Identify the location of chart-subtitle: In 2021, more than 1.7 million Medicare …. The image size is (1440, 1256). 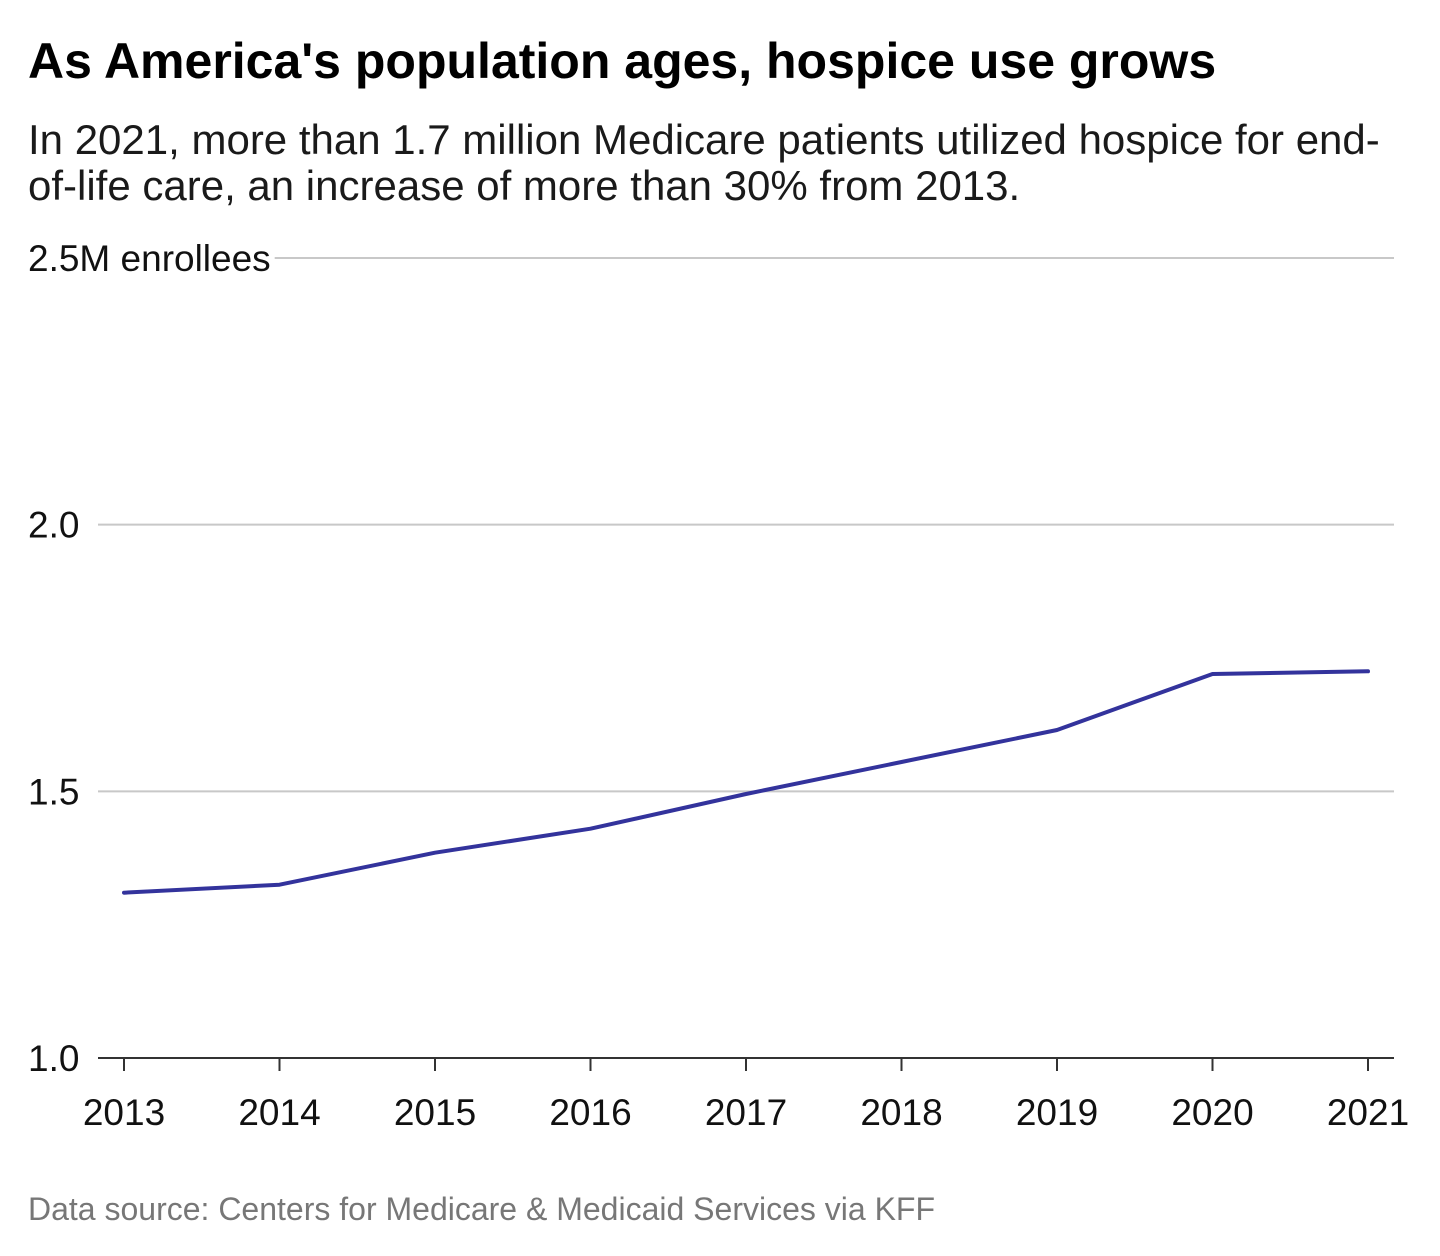
(704, 162).